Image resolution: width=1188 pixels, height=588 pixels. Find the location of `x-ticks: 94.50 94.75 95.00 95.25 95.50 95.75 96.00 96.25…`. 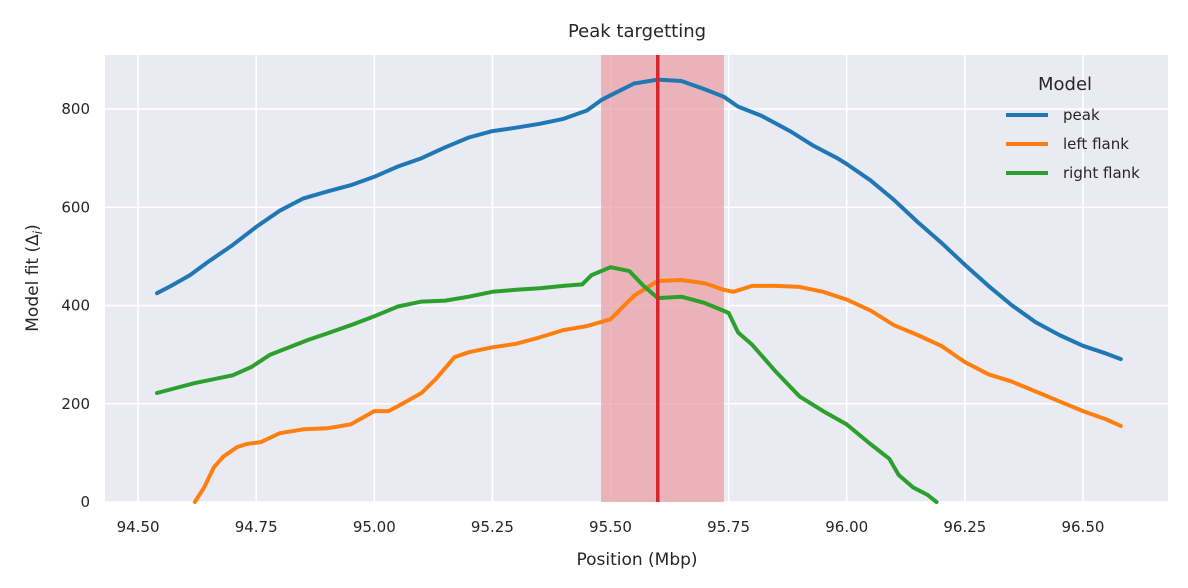

x-ticks: 94.50 94.75 95.00 95.25 95.50 95.75 96.00 96.25… is located at coordinates (611, 527).